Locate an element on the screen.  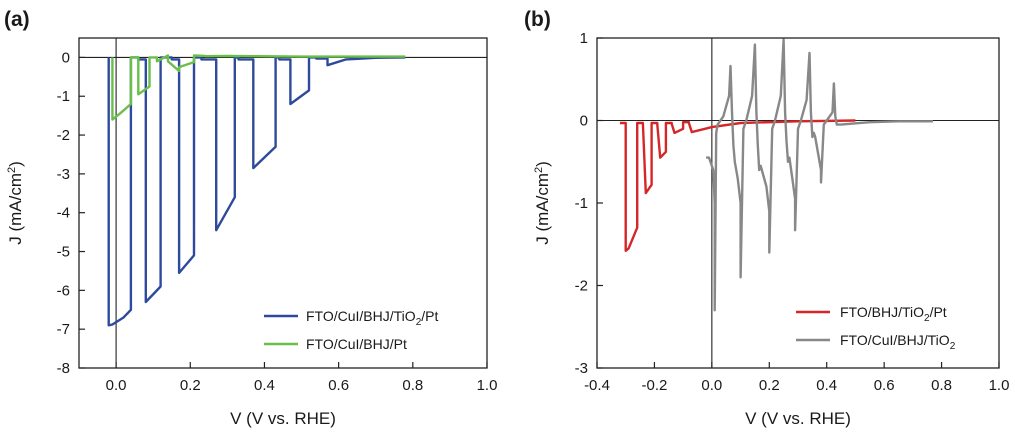
panel-a-y-tick-label: -1 is located at coordinates (63, 96).